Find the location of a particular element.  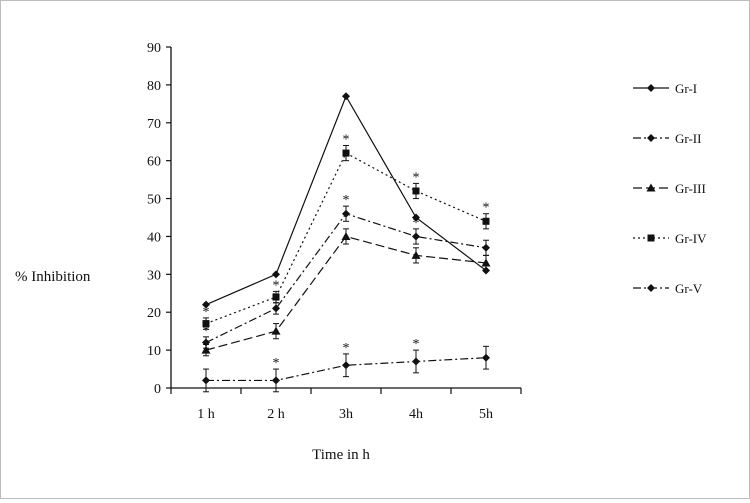

series-gr-v: * * * is located at coordinates (346, 365).